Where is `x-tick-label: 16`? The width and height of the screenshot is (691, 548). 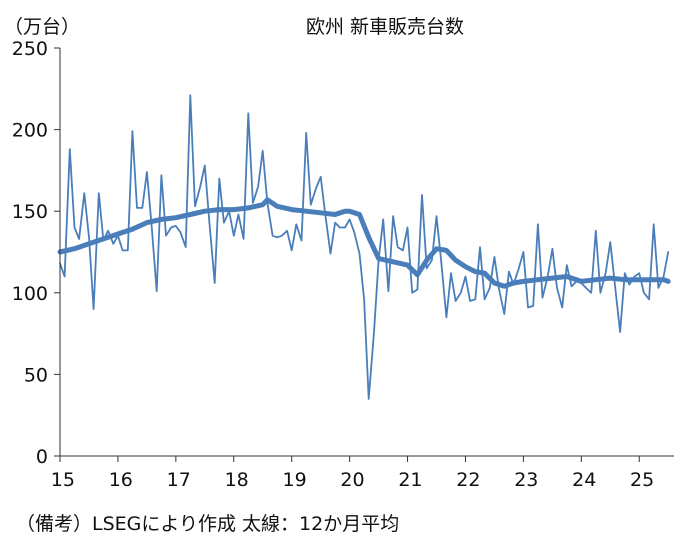
x-tick-label: 16 is located at coordinates (121, 480).